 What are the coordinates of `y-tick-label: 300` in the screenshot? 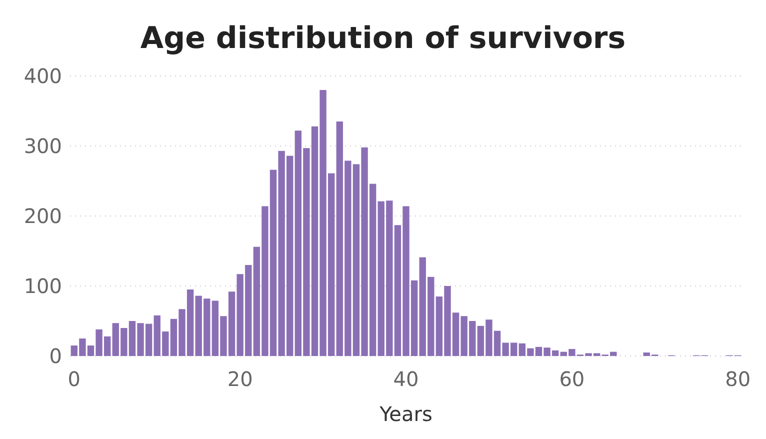 It's located at (43, 146).